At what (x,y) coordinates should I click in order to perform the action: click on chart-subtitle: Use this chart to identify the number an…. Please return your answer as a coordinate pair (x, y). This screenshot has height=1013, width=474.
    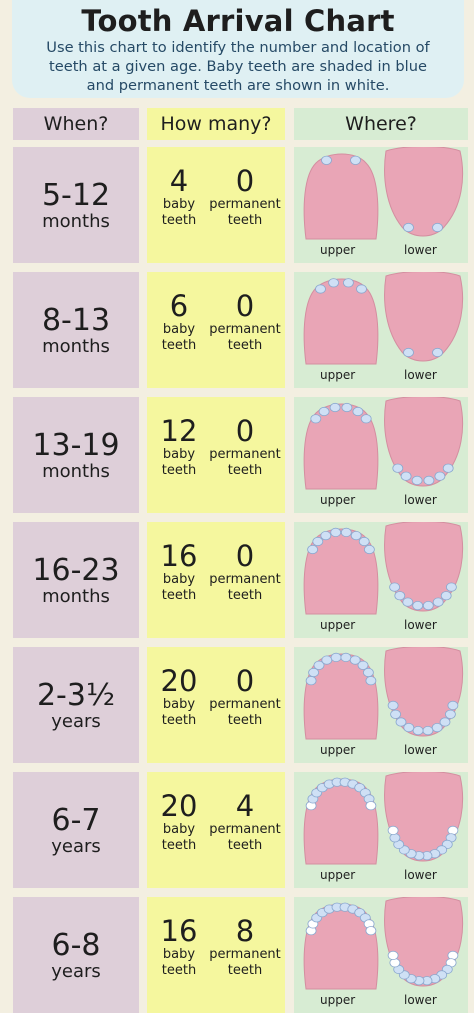
    Looking at the image, I should click on (238, 66).